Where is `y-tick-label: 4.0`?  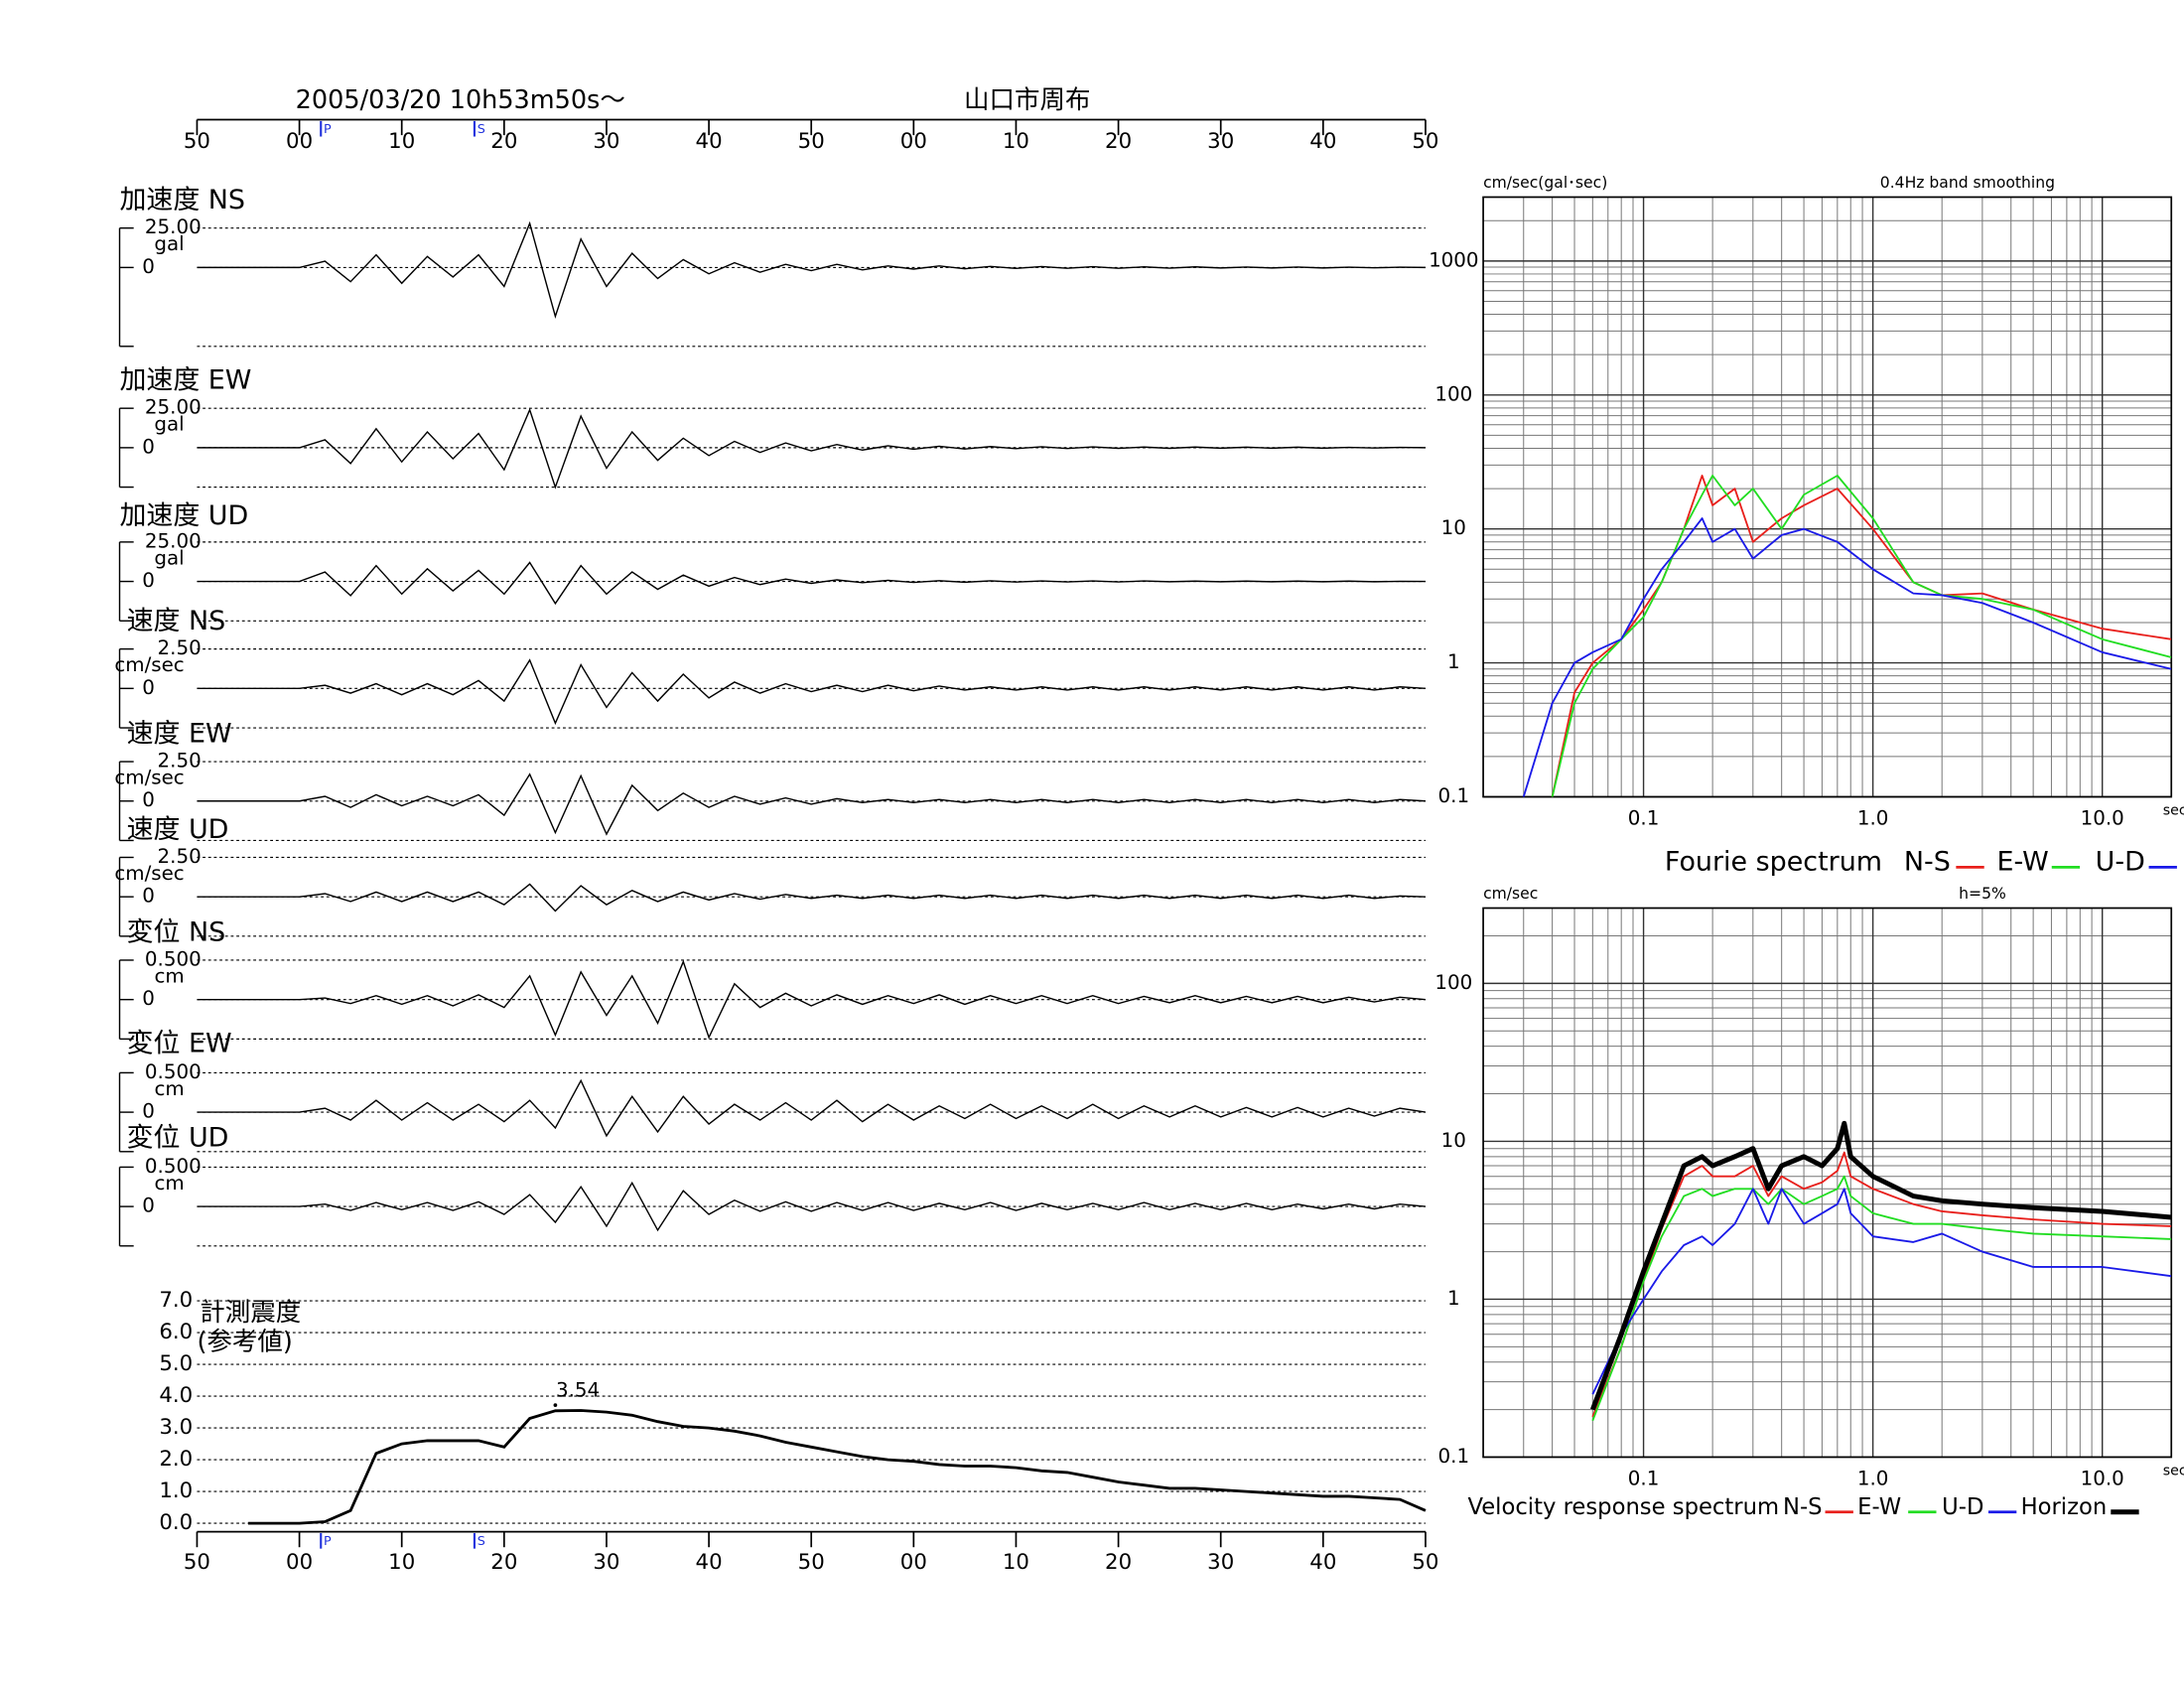
y-tick-label: 4.0 is located at coordinates (176, 1395).